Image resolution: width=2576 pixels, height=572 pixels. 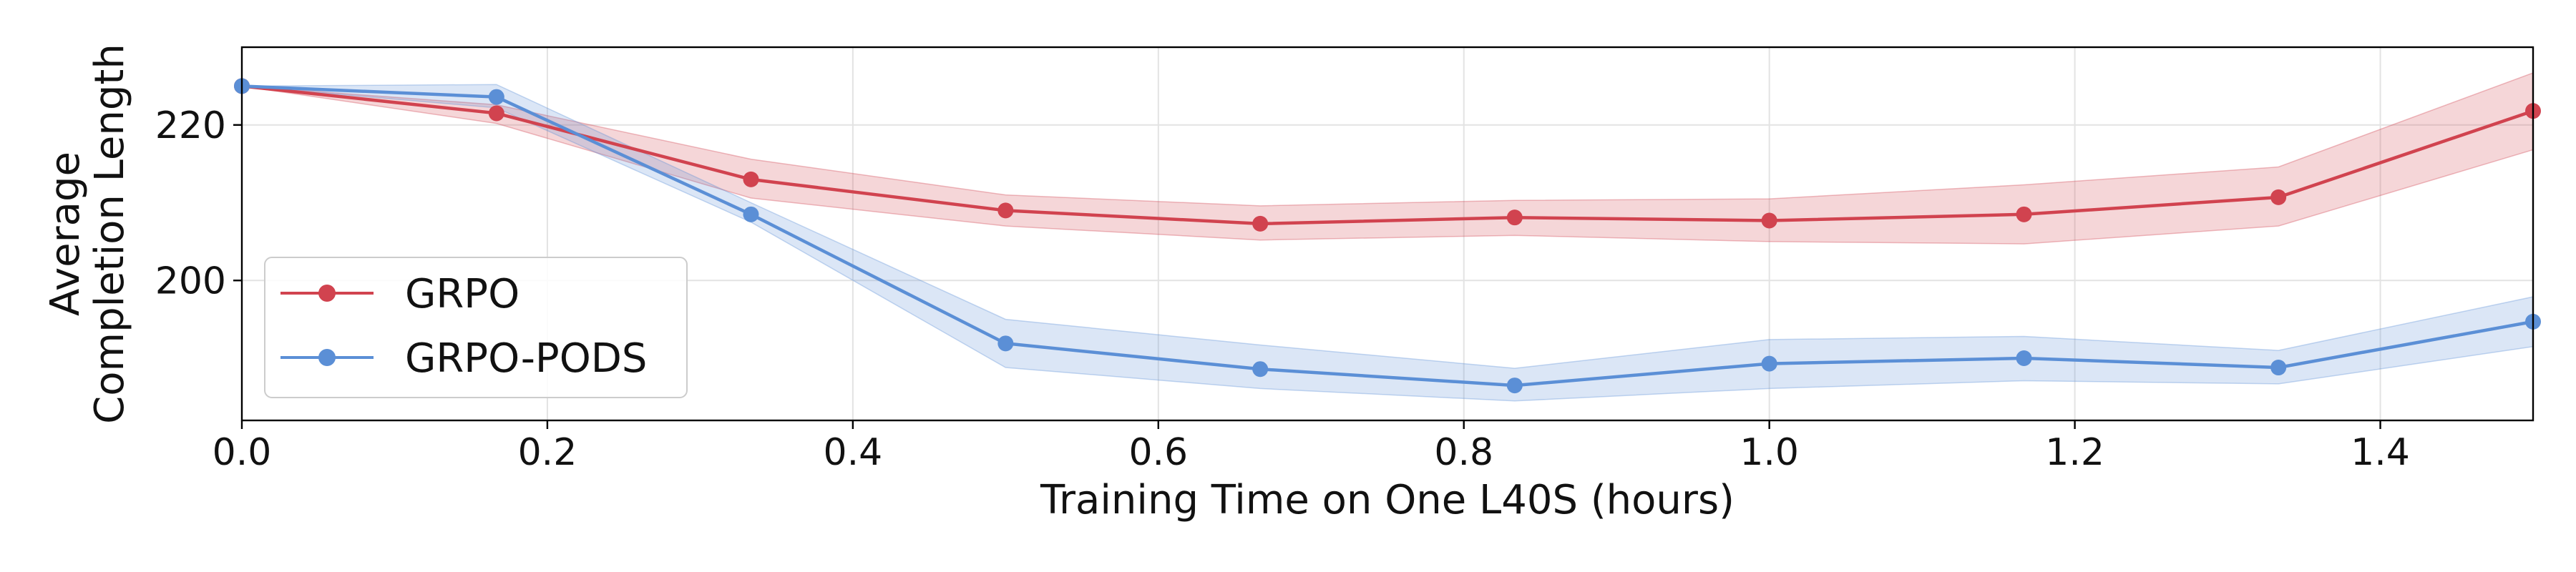 I want to click on y-tick-label: 200, so click(x=190, y=281).